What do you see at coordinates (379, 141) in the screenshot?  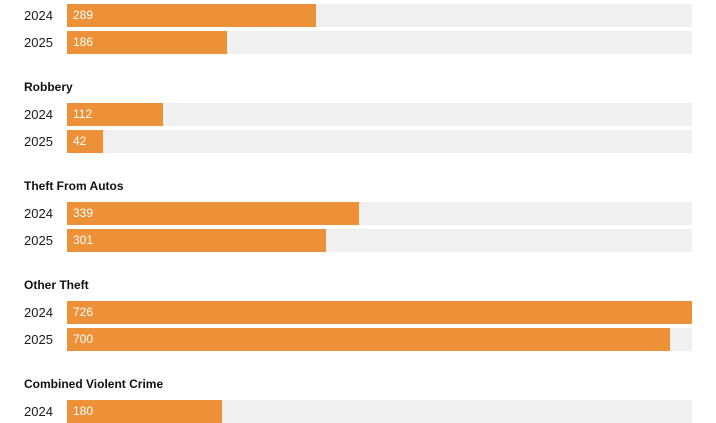 I see `bar-track: 42` at bounding box center [379, 141].